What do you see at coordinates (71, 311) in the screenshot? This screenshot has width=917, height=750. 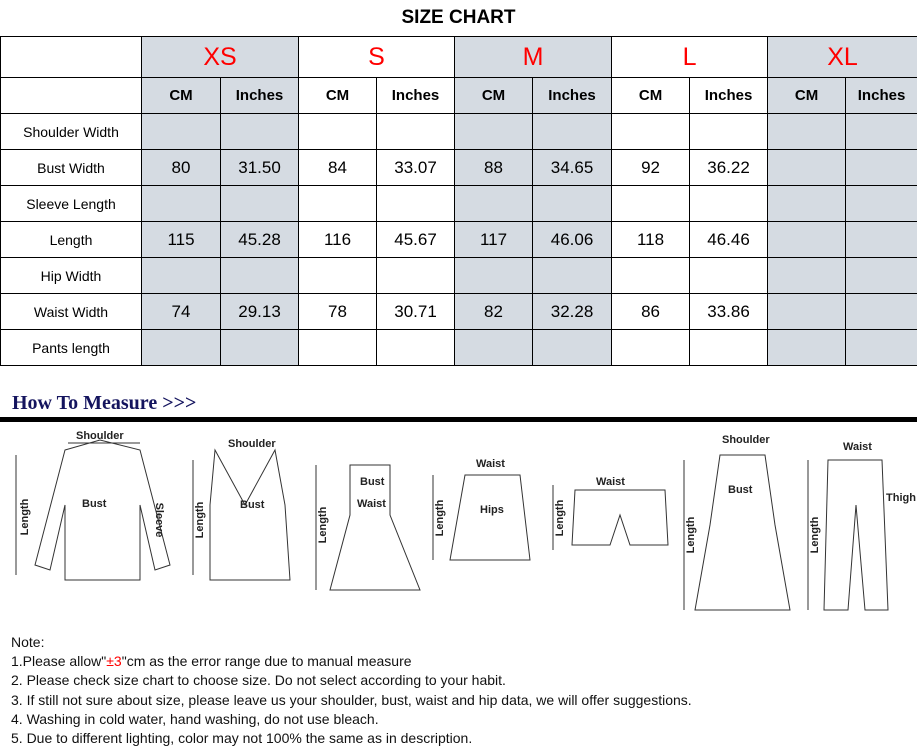 I see `row-label: Waist Width` at bounding box center [71, 311].